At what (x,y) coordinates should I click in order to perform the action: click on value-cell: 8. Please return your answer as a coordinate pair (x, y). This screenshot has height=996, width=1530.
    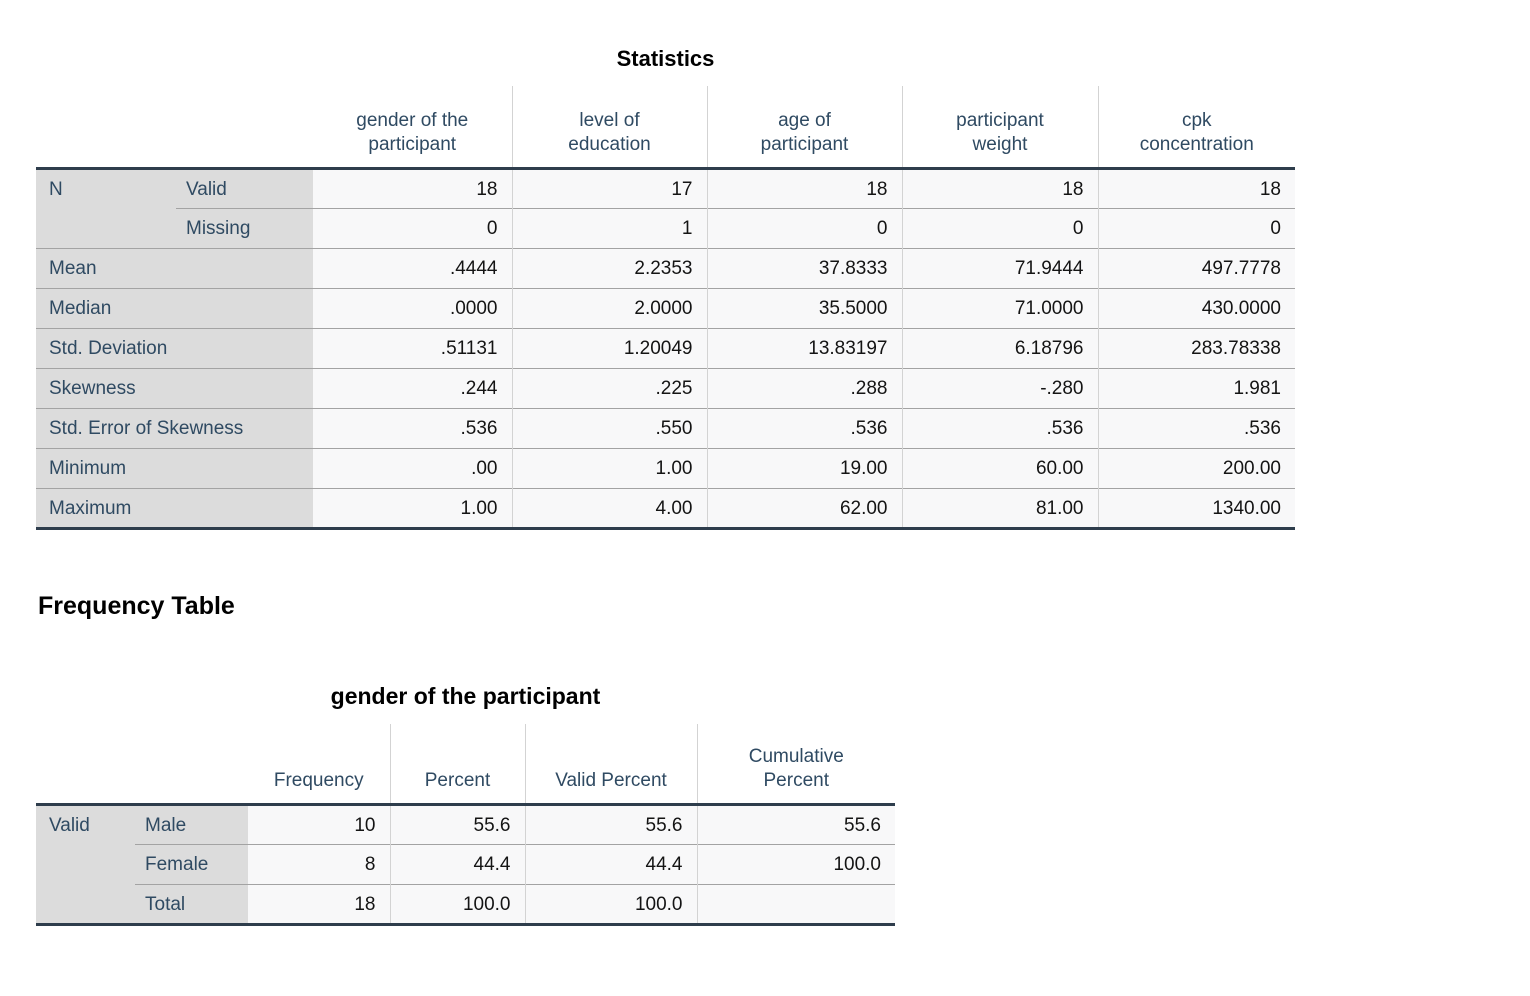
    Looking at the image, I should click on (319, 864).